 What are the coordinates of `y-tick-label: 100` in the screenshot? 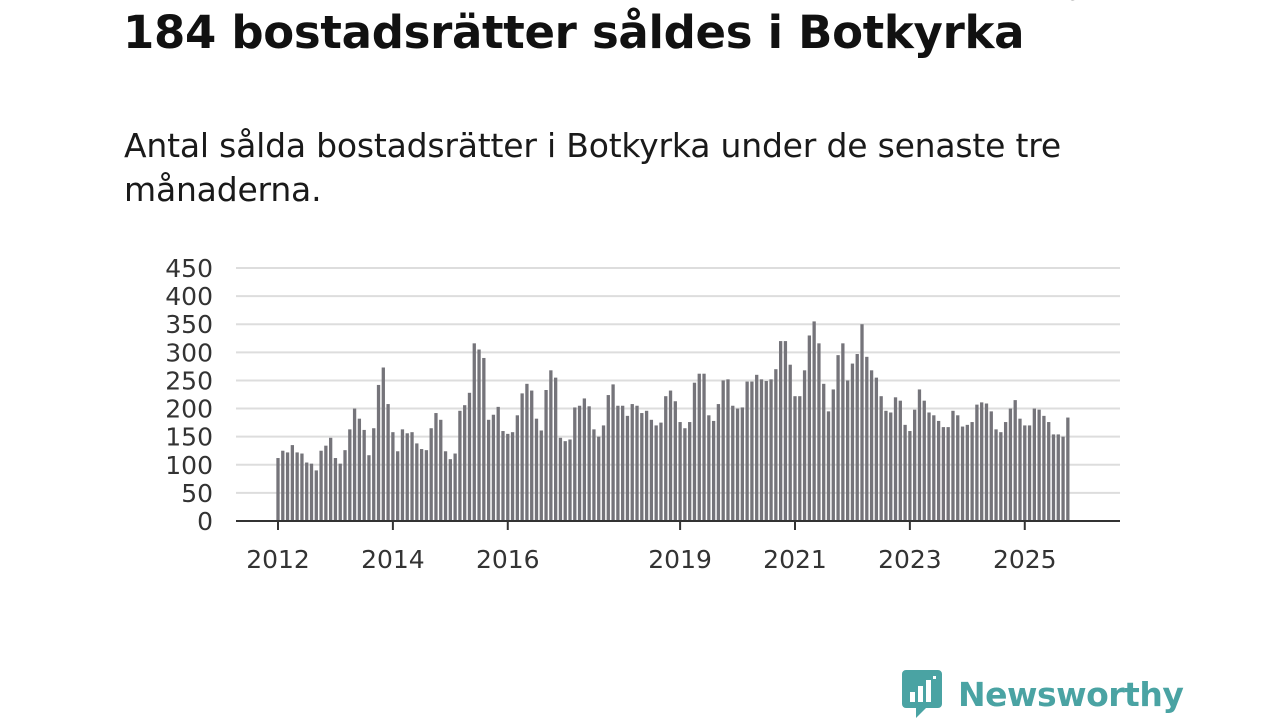 It's located at (189, 465).